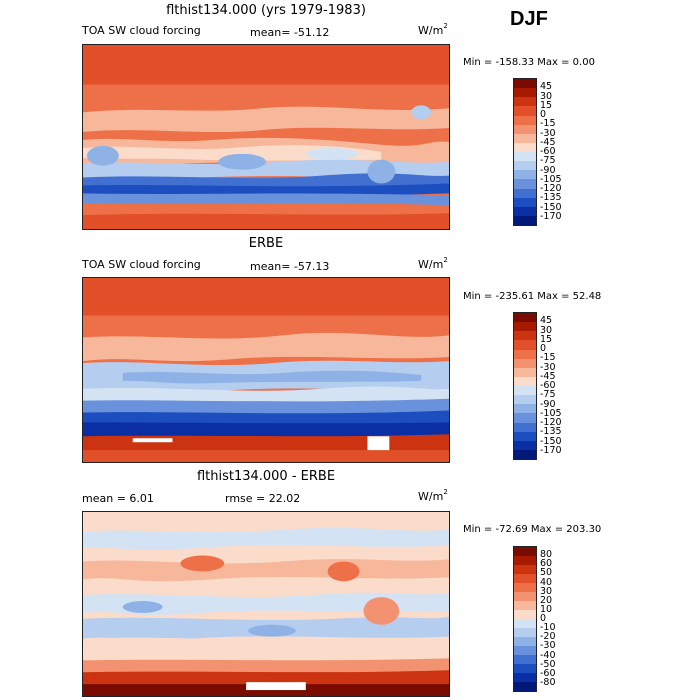  Describe the element at coordinates (290, 32) in the screenshot. I see `panel-1-mean-label: mean= -51.12` at that location.